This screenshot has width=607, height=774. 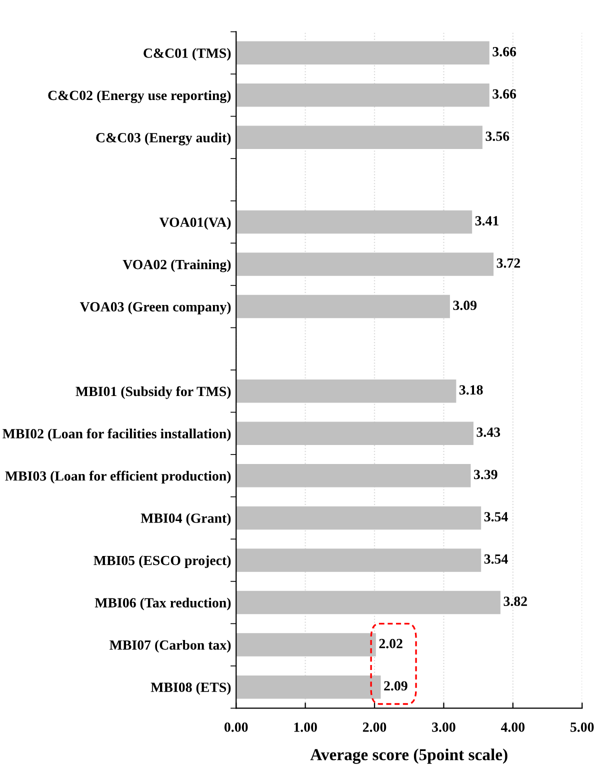 I want to click on data-label: 3.82, so click(x=515, y=601).